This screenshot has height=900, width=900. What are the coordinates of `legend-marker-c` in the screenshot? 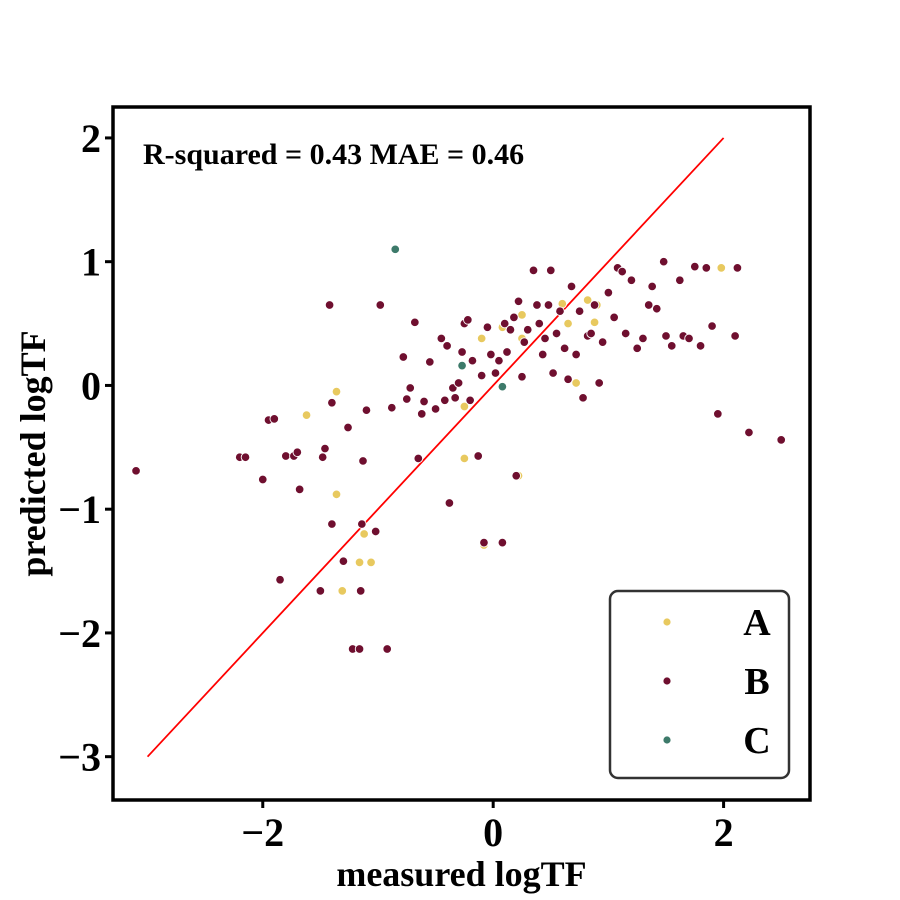 It's located at (667, 740).